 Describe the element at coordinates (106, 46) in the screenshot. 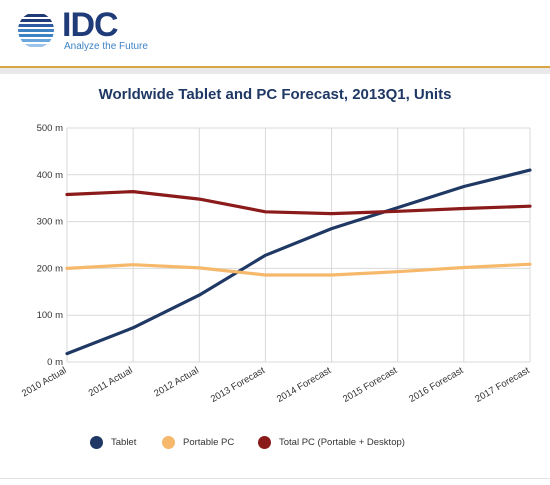

I see `logo-tagline: Analyze the Future` at that location.